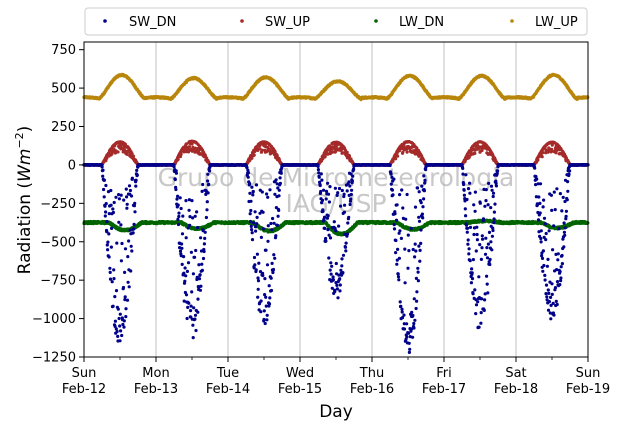 The height and width of the screenshot is (431, 622). I want to click on watermark-line-2: IAG/USP, so click(335, 203).